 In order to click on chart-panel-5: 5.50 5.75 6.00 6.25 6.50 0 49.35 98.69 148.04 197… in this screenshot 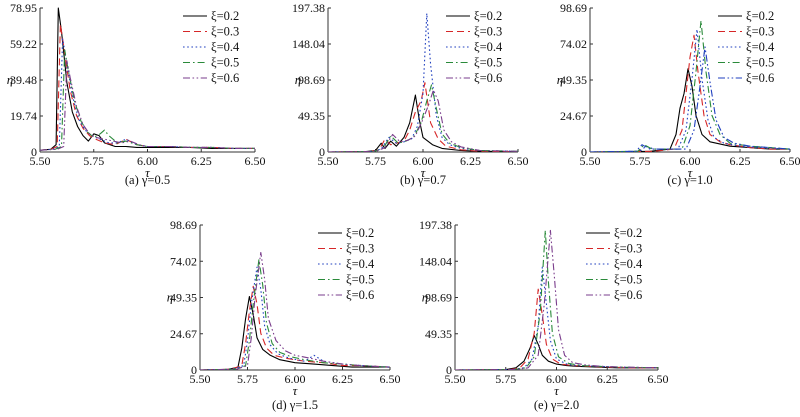, I will do `click(544, 315)`.